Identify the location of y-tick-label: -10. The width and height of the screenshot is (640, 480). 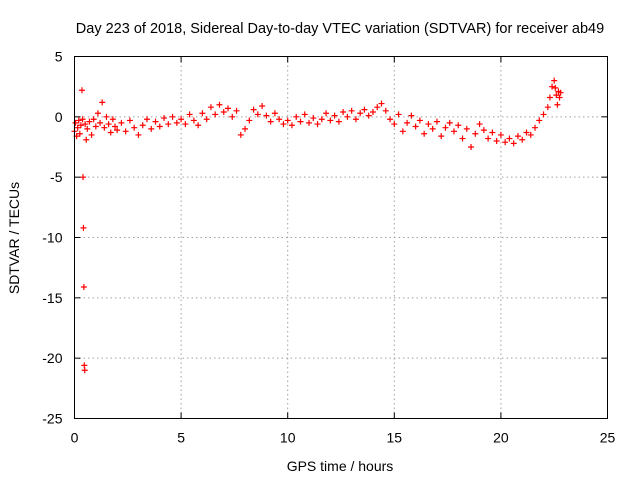
(52, 238).